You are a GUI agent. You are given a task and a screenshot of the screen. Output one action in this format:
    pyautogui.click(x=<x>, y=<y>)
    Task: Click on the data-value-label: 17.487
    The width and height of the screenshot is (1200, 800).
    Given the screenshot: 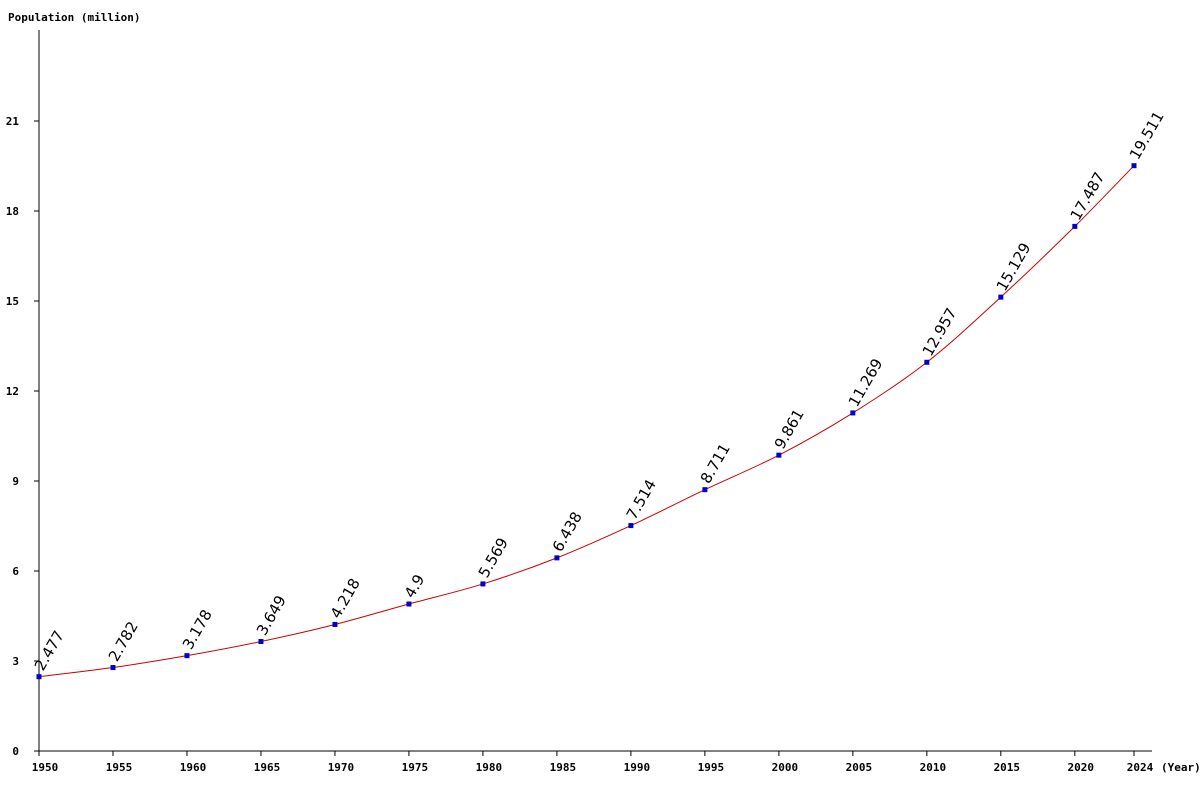 What is the action you would take?
    pyautogui.click(x=1088, y=196)
    